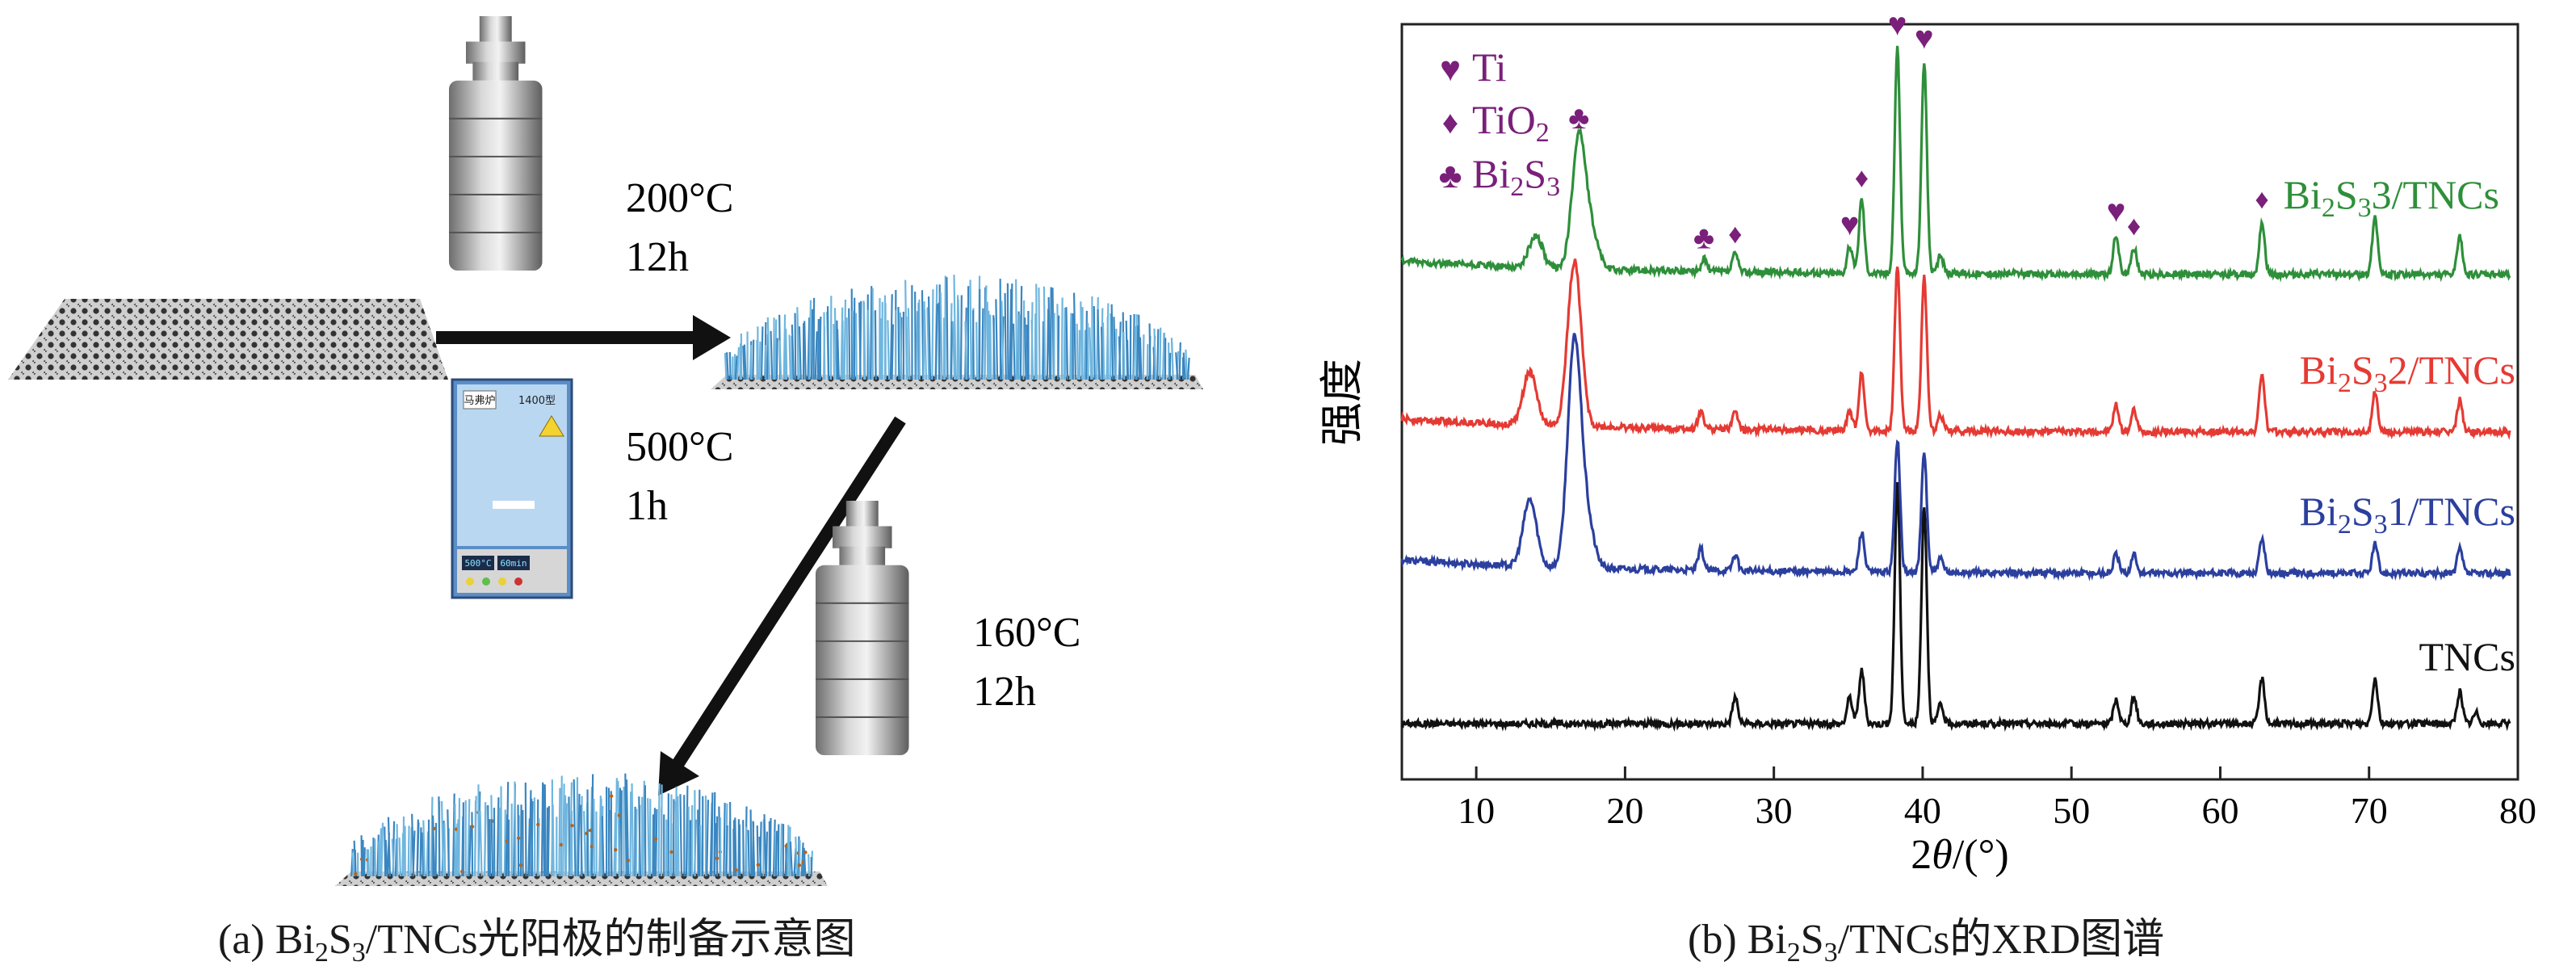 The height and width of the screenshot is (970, 2576). Describe the element at coordinates (2391, 197) in the screenshot. I see `series-label-3: Bi2S33/TNCs` at that location.